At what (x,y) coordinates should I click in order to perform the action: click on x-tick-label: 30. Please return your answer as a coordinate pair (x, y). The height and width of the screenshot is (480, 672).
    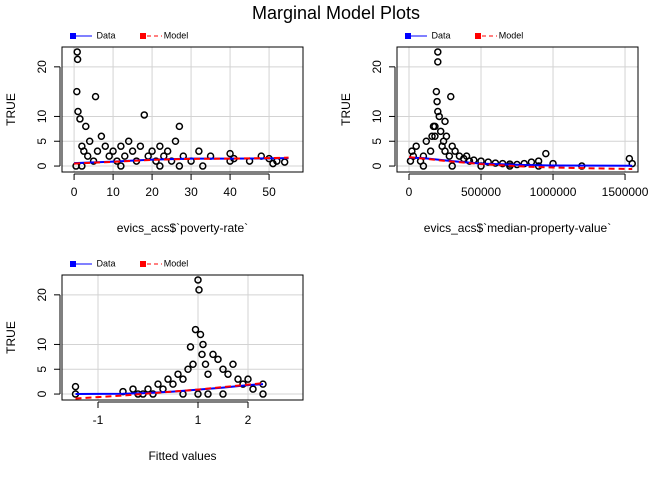
    Looking at the image, I should click on (191, 192).